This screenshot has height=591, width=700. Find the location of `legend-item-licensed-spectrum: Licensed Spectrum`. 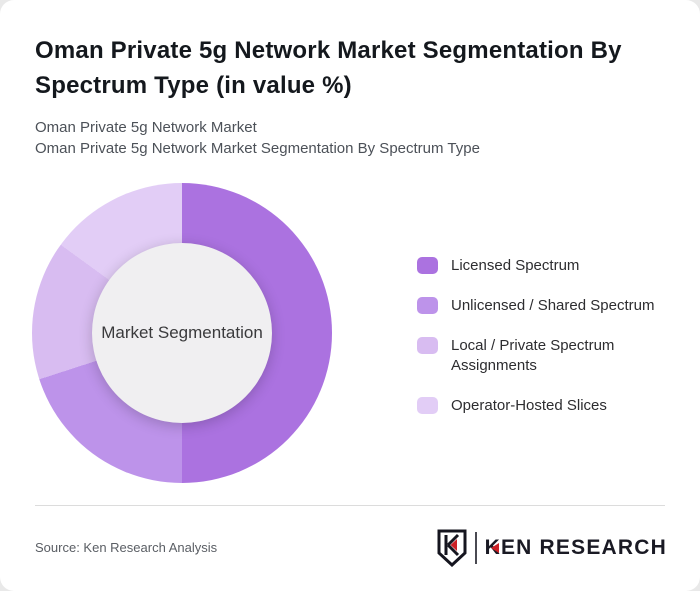

legend-item-licensed-spectrum: Licensed Spectrum is located at coordinates (541, 266).